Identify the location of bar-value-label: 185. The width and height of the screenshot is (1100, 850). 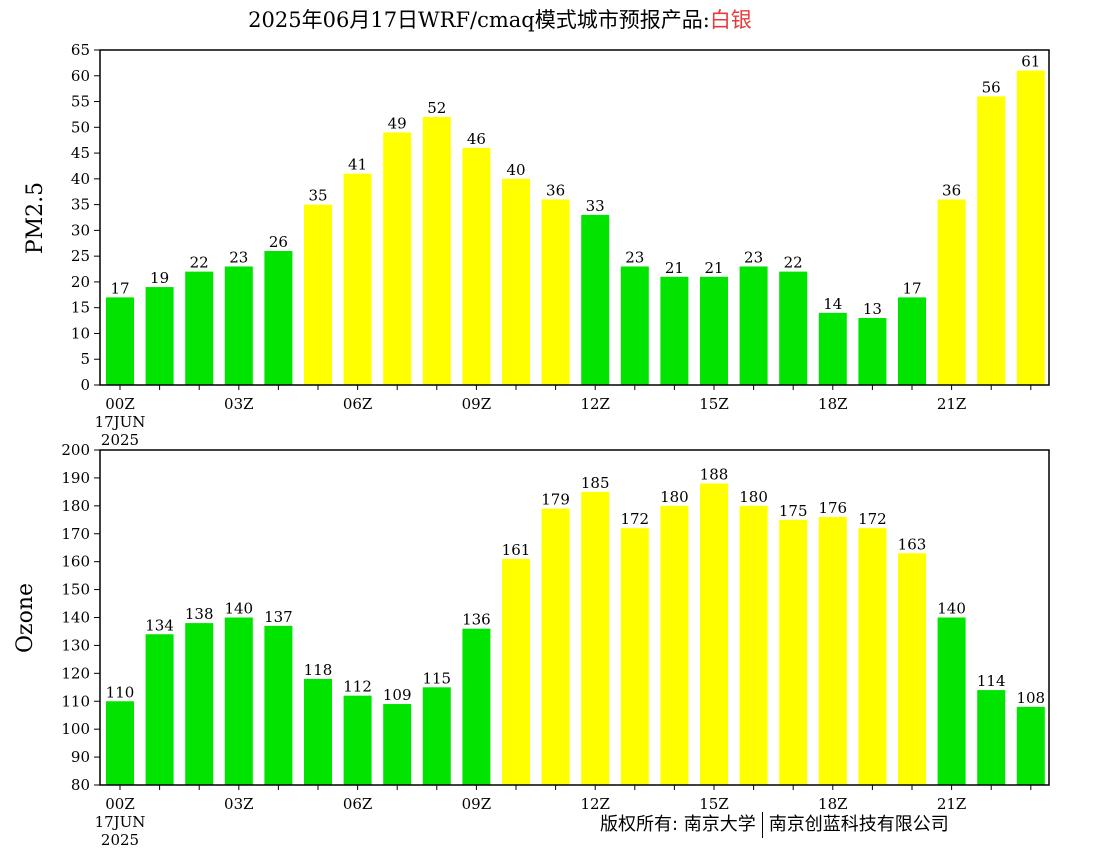
(595, 483).